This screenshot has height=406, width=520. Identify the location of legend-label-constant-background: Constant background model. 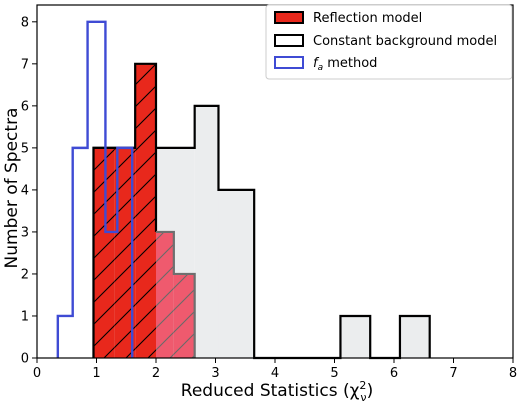
(405, 41).